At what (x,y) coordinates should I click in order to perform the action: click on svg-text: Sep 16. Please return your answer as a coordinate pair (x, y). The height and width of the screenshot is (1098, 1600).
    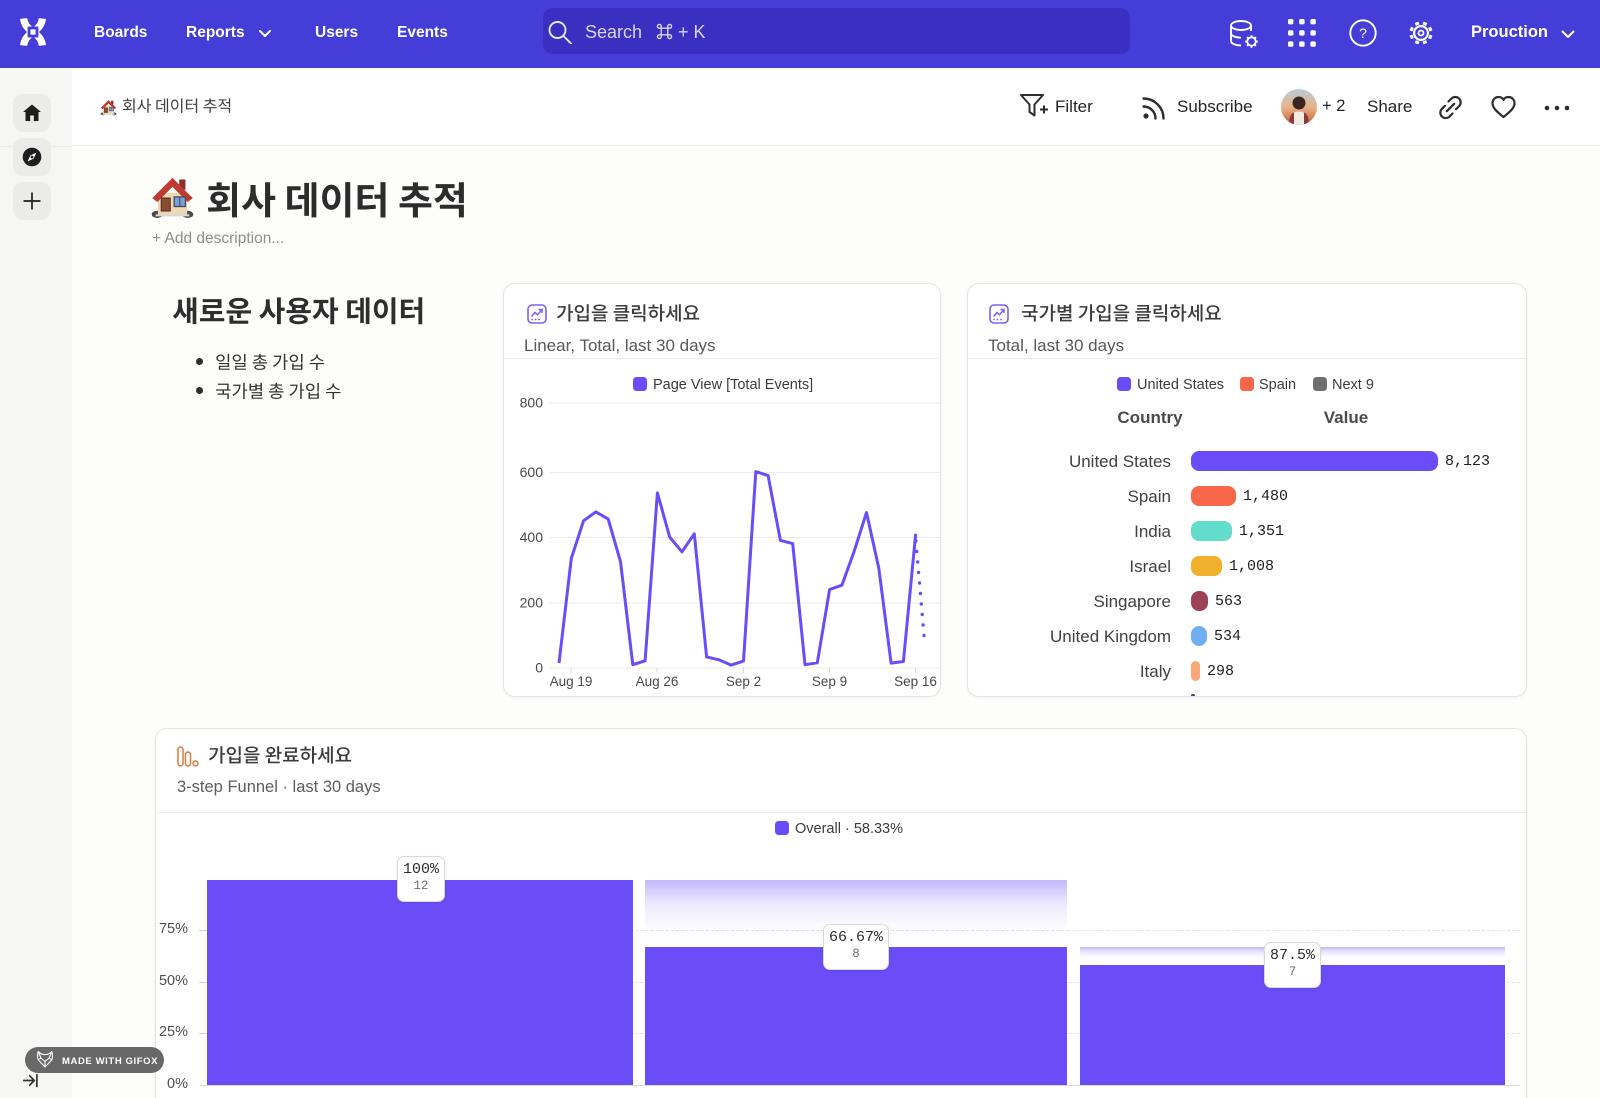
    Looking at the image, I should click on (915, 681).